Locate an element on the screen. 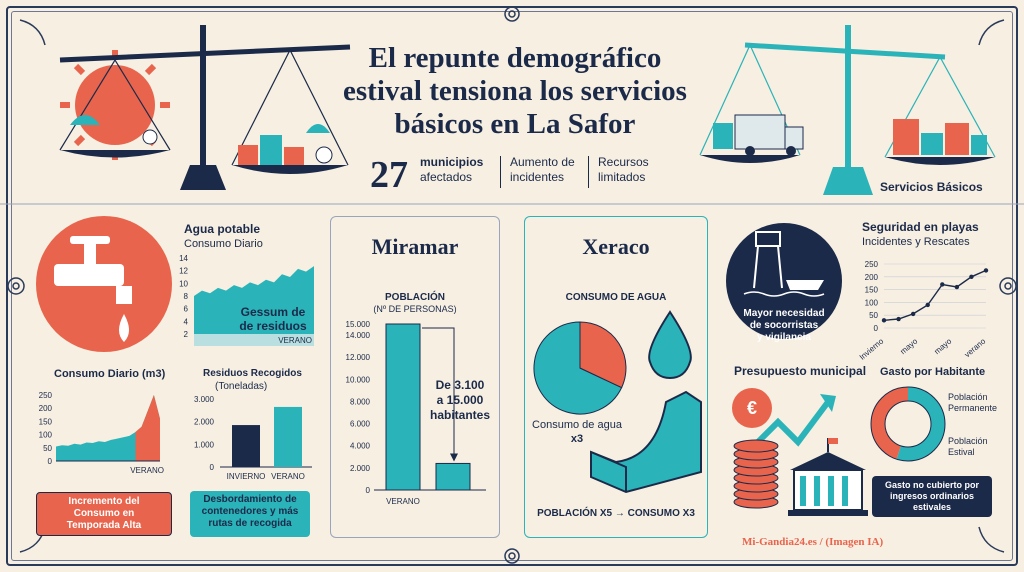 The image size is (1024, 572). garbage-truck-icon is located at coordinates (758, 135).